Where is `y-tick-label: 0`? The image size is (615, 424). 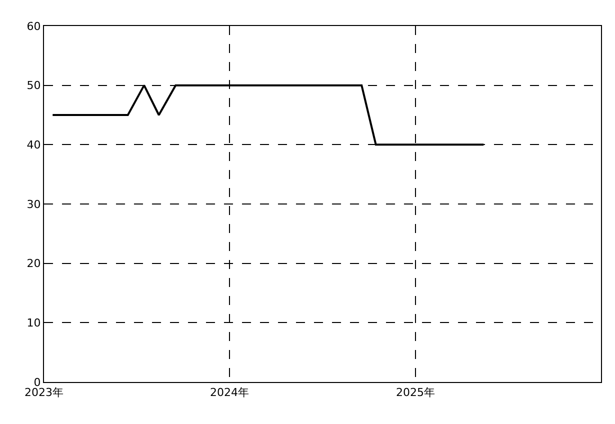
y-tick-label: 0 is located at coordinates (37, 382).